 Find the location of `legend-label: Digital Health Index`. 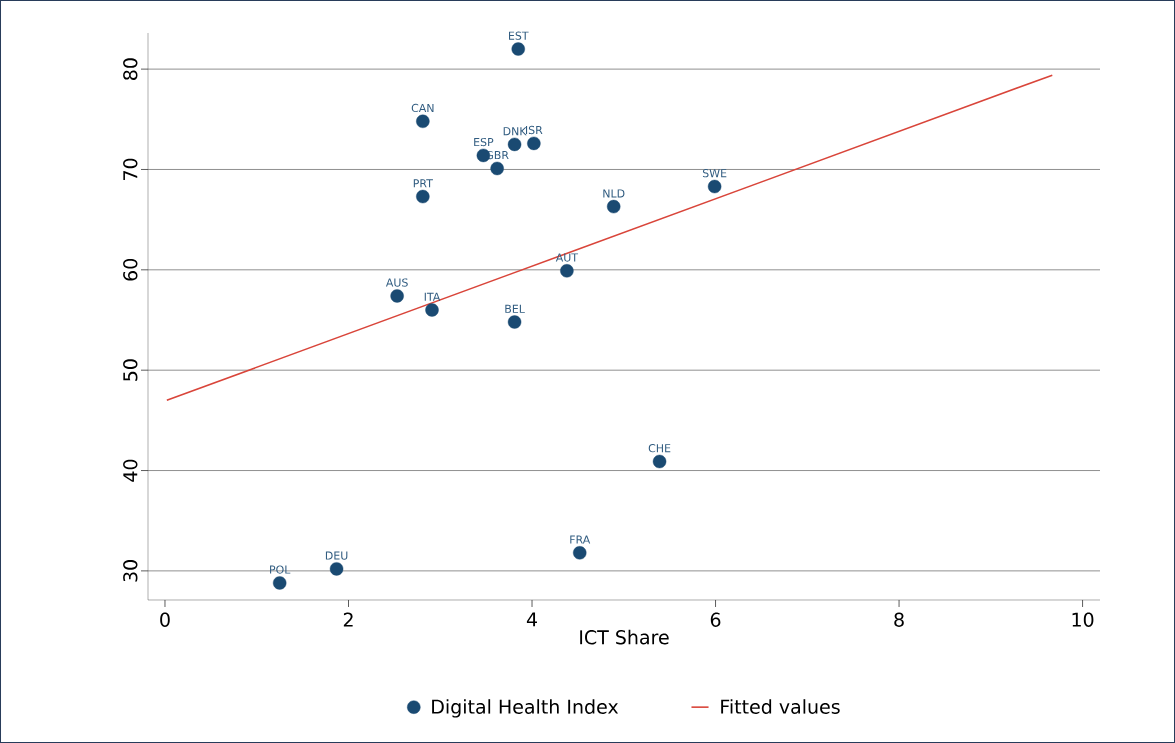

legend-label: Digital Health Index is located at coordinates (525, 708).